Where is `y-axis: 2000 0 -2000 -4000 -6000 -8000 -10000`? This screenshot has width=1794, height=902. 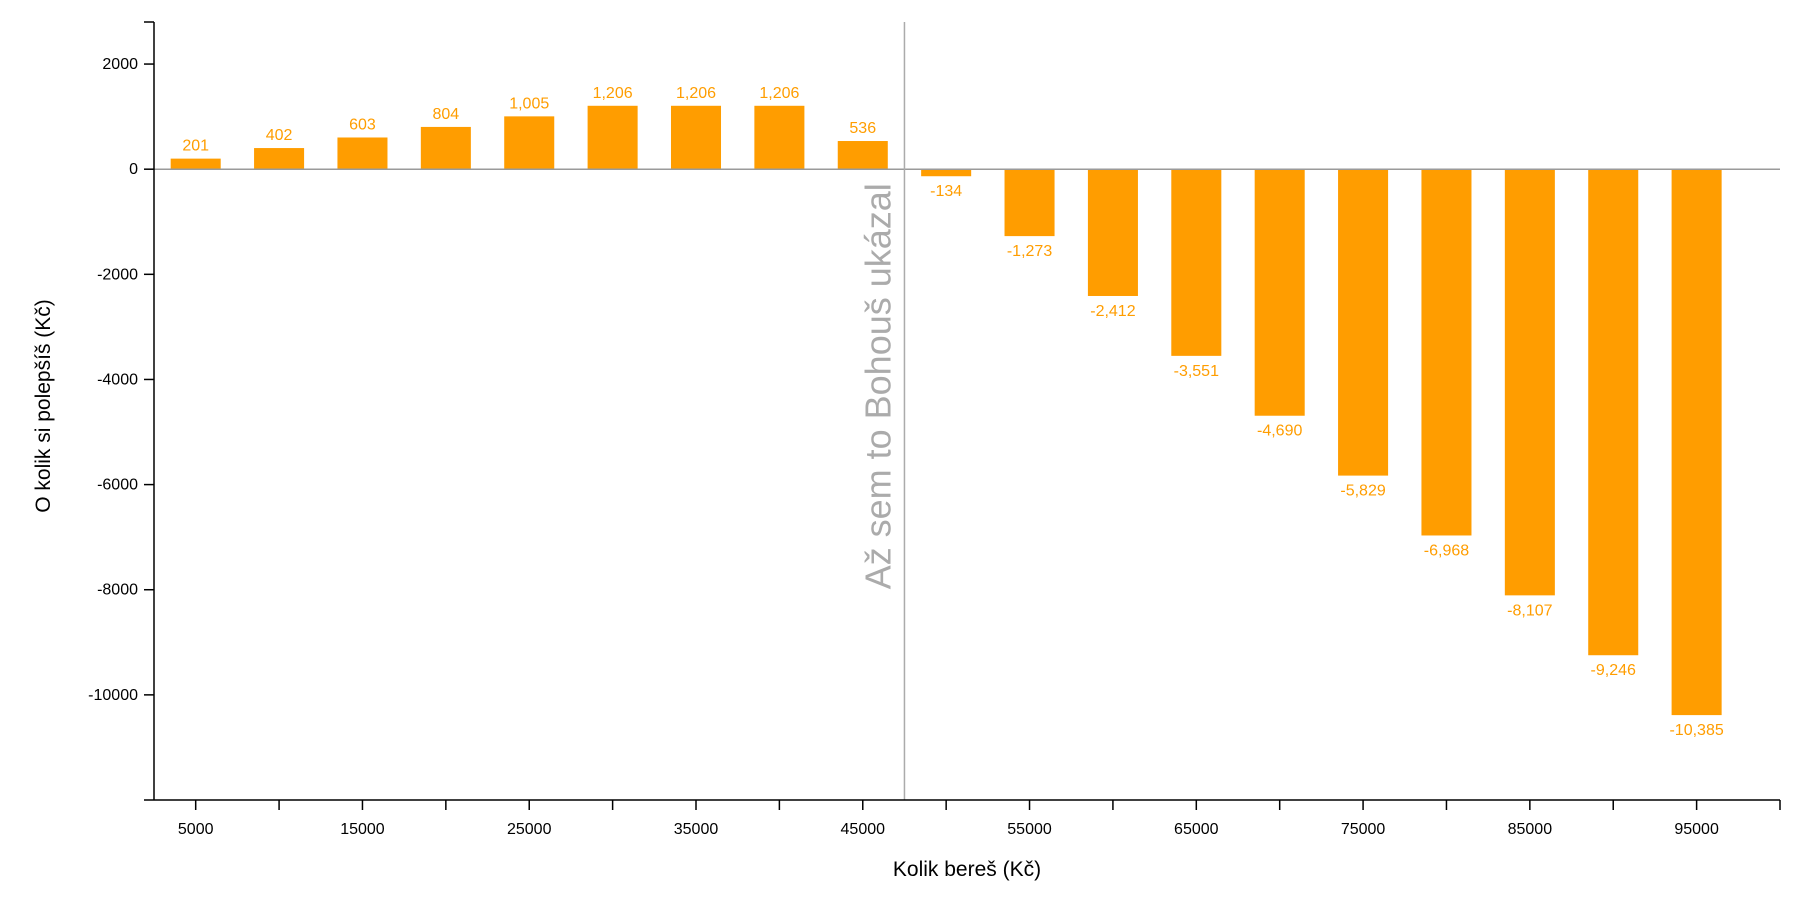
y-axis: 2000 0 -2000 -4000 -6000 -8000 -10000 is located at coordinates (121, 411).